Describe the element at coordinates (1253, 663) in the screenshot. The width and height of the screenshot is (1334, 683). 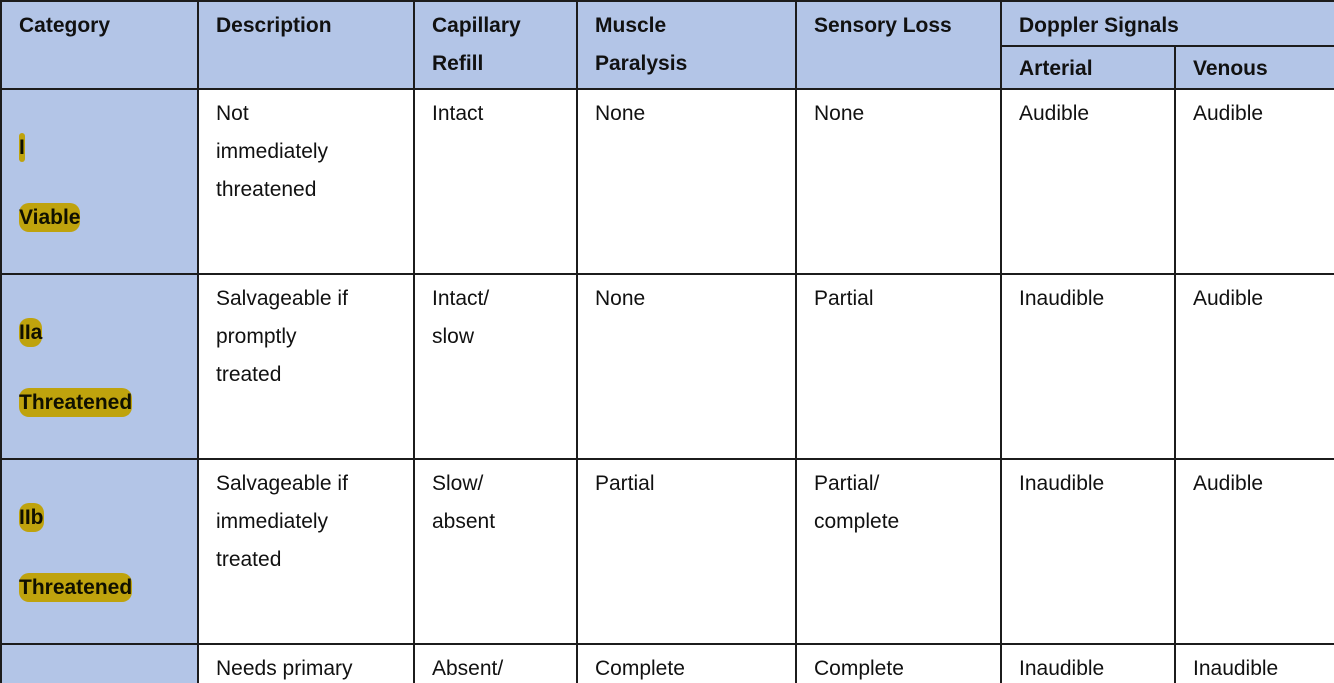
I see `doppler-venous-cell: Inaudible` at that location.